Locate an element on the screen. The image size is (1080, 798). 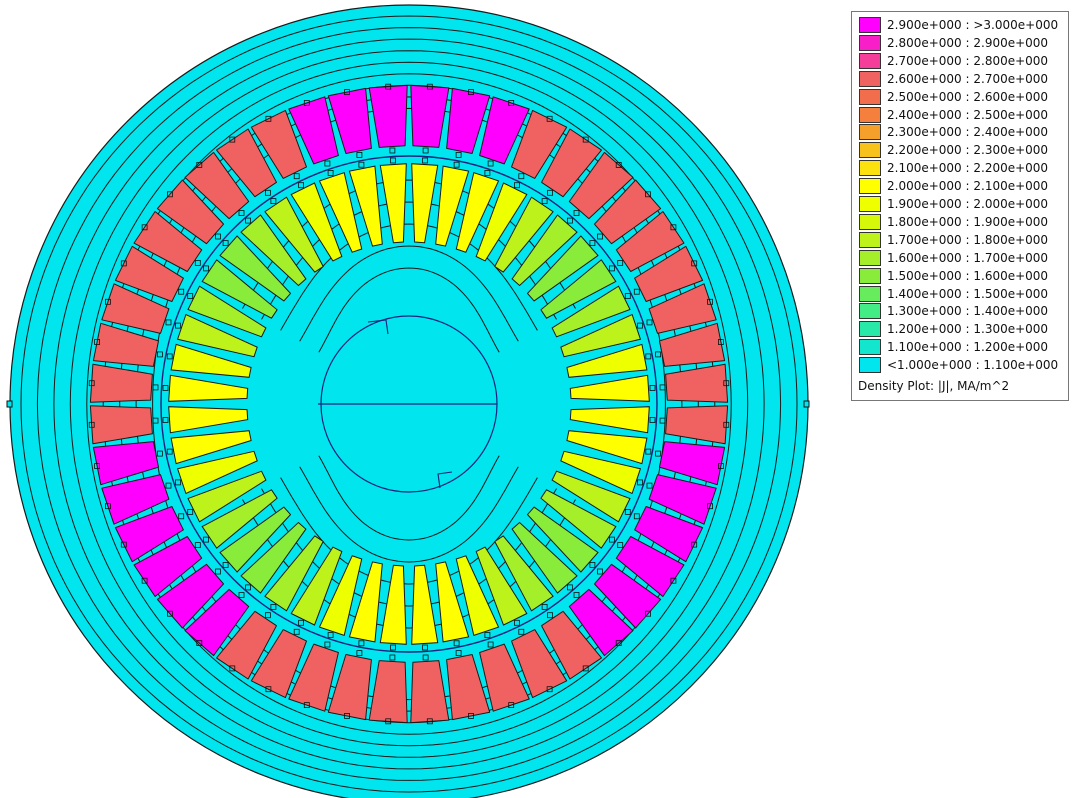
legend-item: 1.800e+000 : 1.900e+000 is located at coordinates (962, 221).